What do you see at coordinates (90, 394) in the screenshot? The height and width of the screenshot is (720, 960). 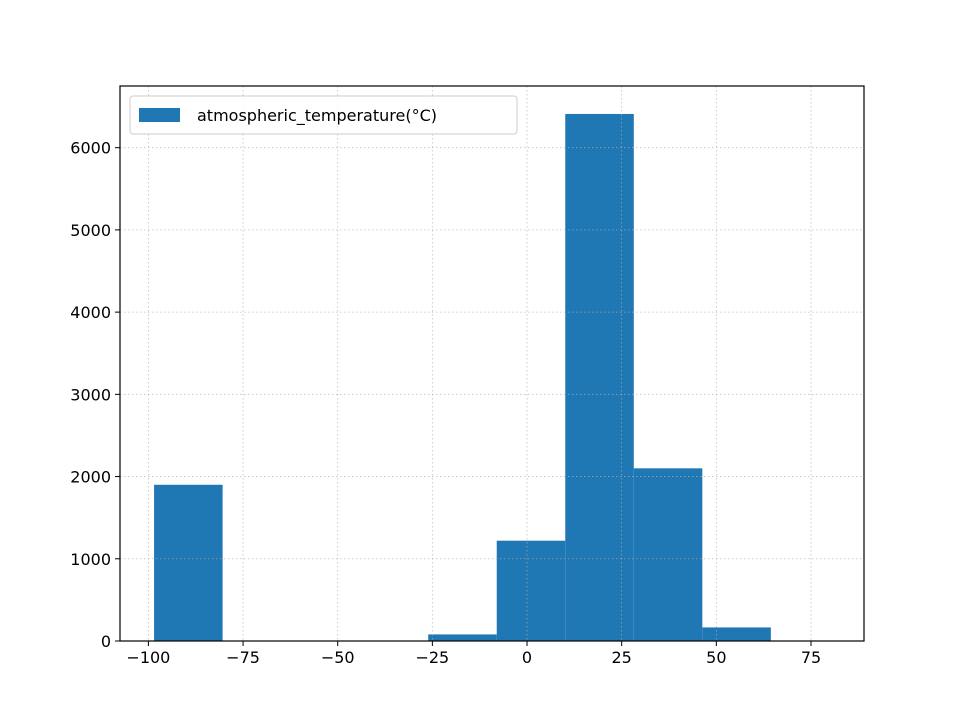 I see `y-tick-label: 3000` at bounding box center [90, 394].